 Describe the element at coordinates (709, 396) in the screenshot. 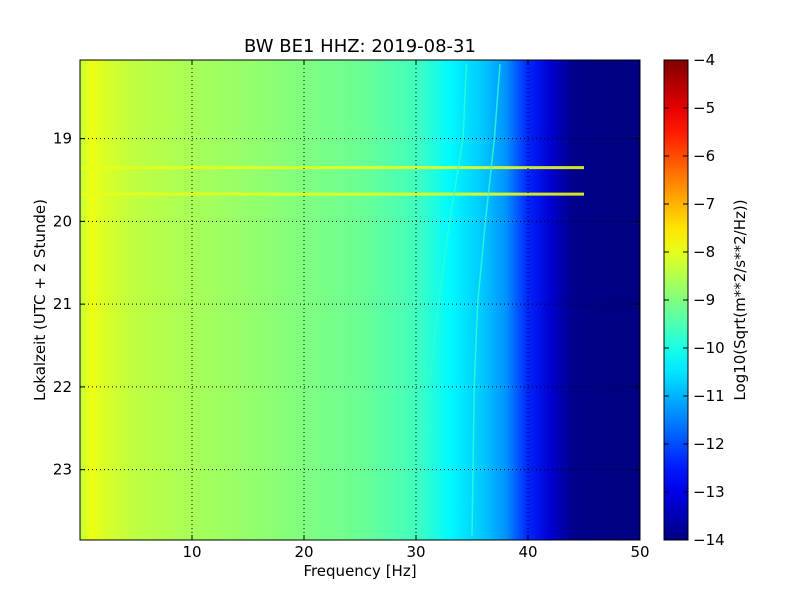

I see `colorbar-tick-label: −11` at that location.